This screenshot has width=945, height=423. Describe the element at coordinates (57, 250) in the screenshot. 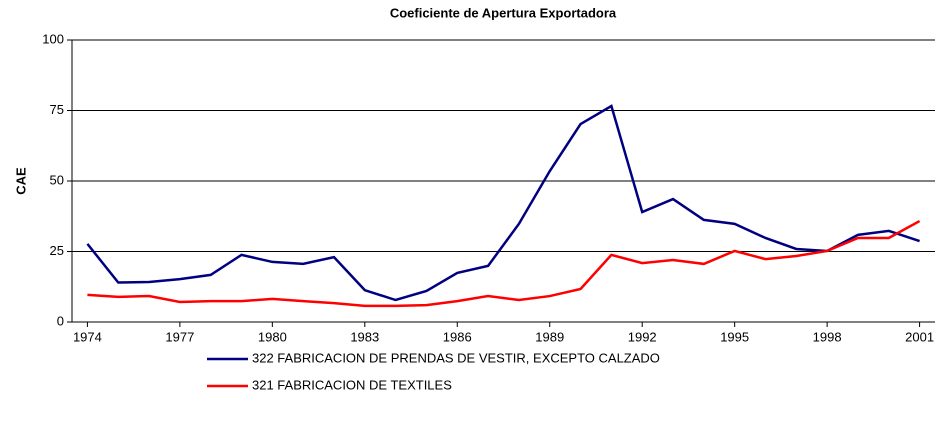

I see `y-tick-label: 25` at that location.